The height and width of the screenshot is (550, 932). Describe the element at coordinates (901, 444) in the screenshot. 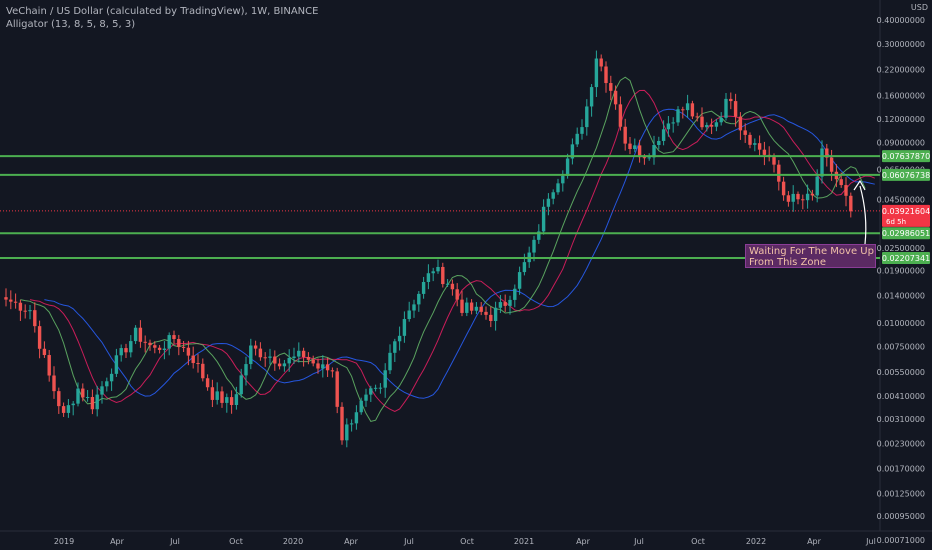

I see `y-tick-label: 0.00230000` at that location.